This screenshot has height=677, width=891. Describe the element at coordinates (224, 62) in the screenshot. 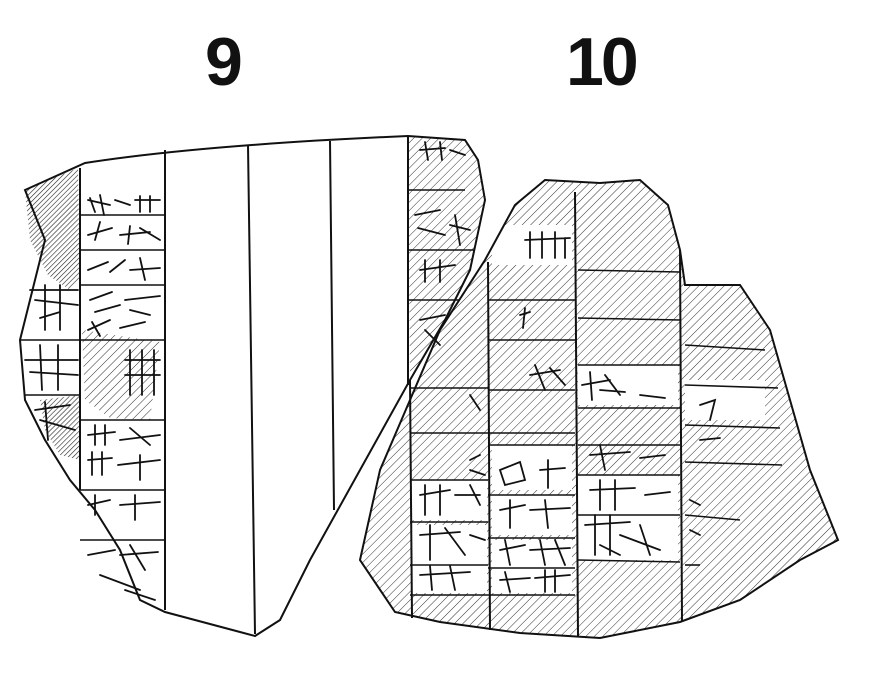

I see `tablet-number-9: 9` at that location.